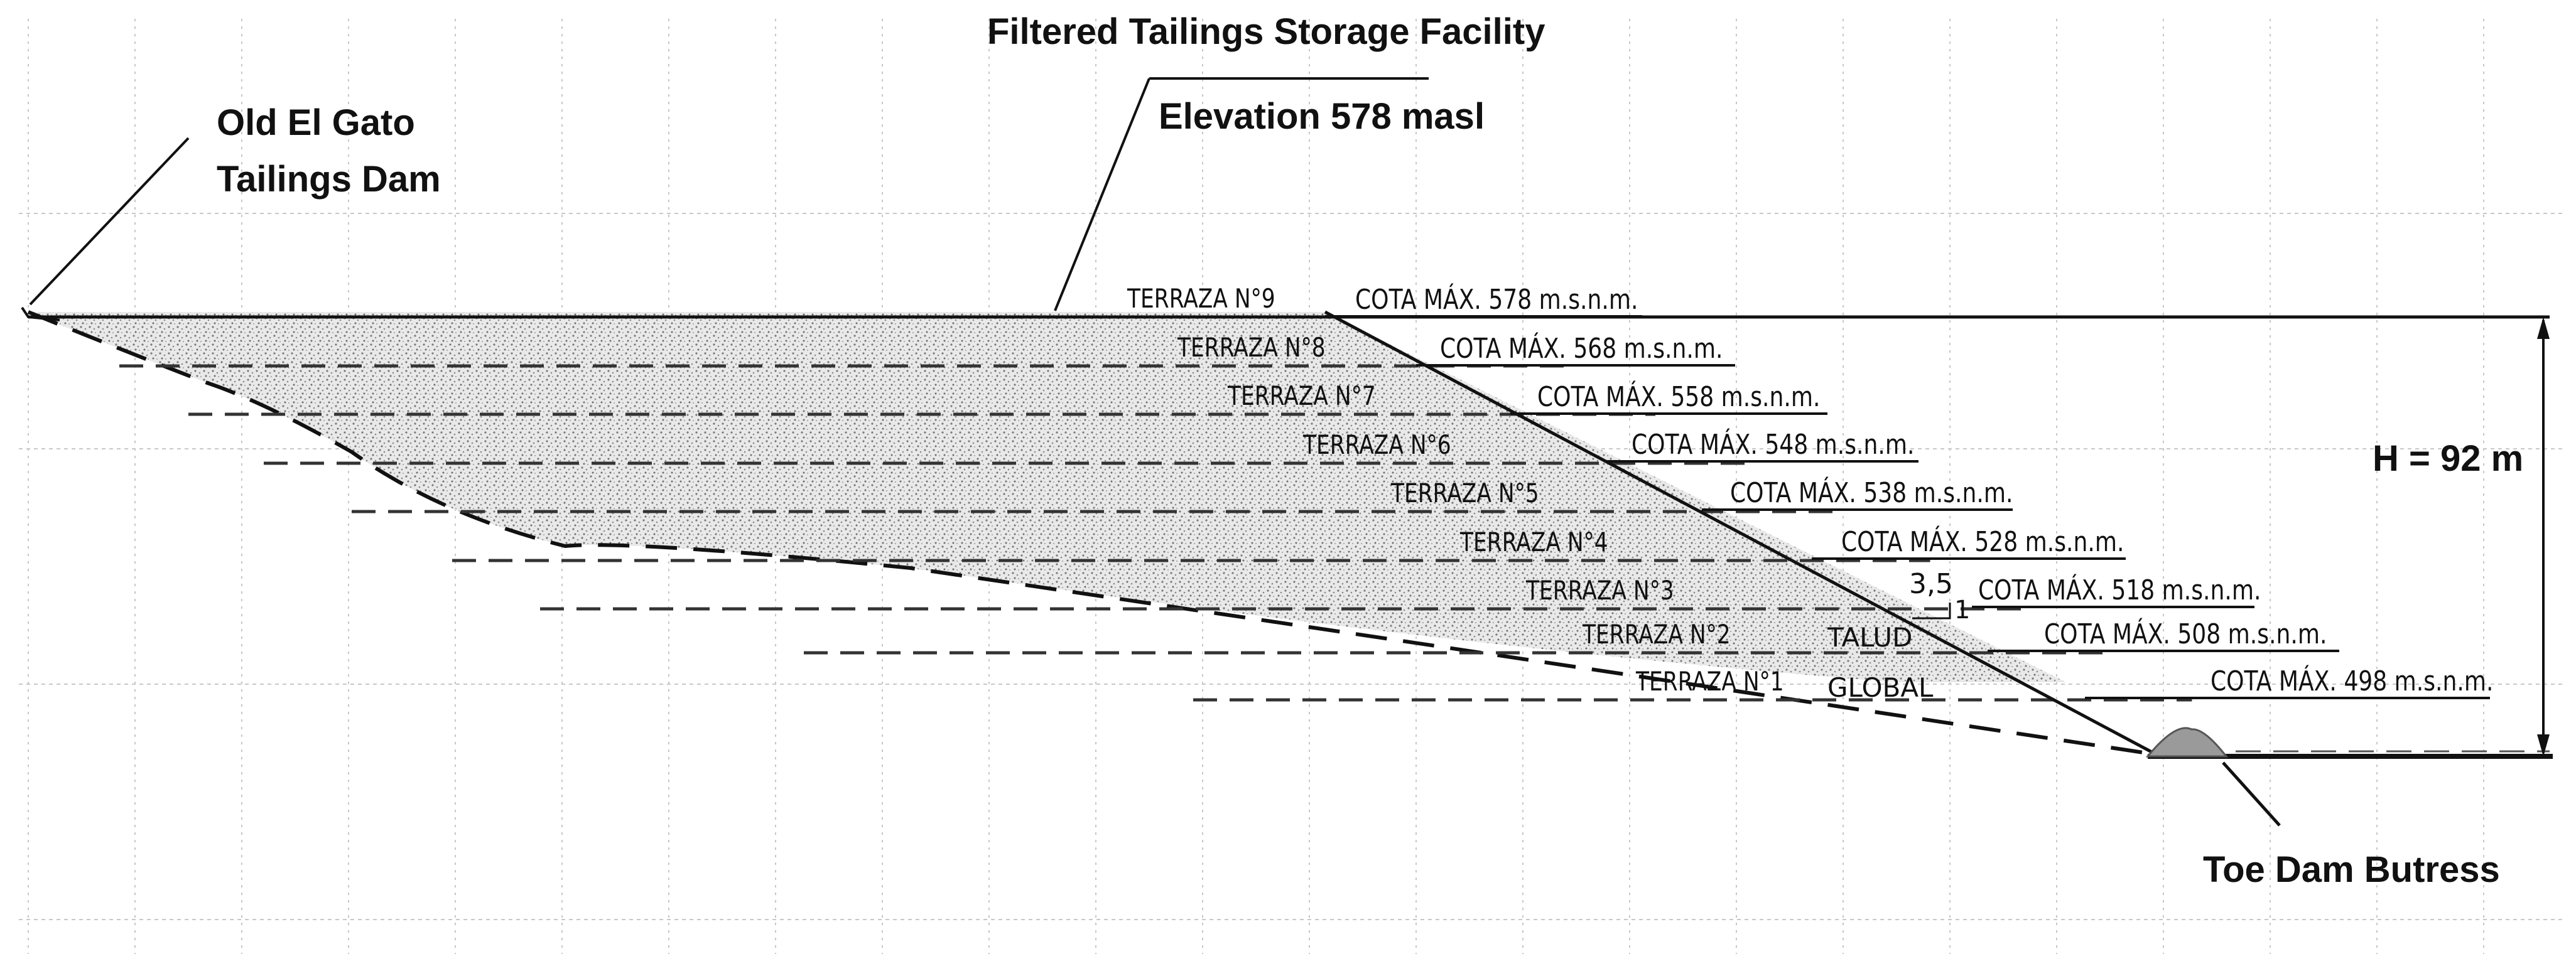  What do you see at coordinates (110, 221) in the screenshot?
I see `old-dam-leader-line` at bounding box center [110, 221].